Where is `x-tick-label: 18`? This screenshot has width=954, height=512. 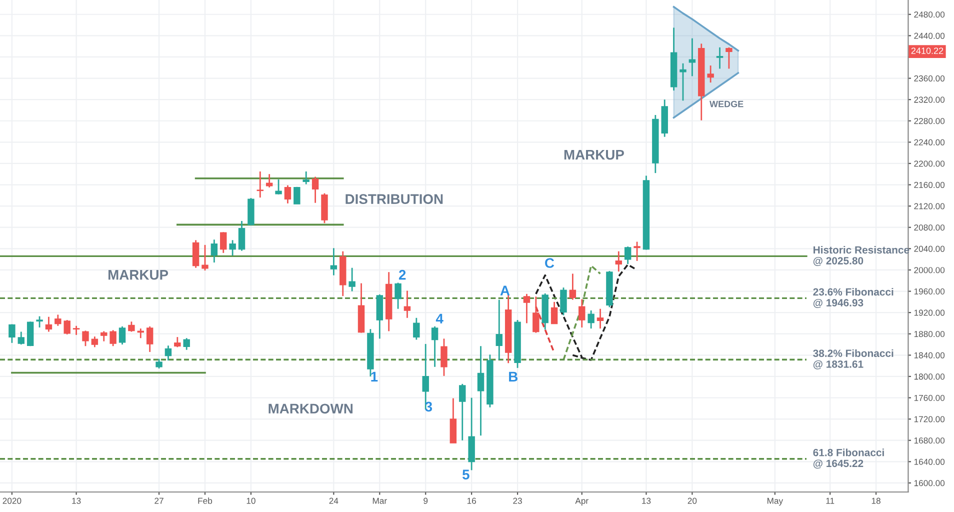
x-tick-label: 18 is located at coordinates (876, 501).